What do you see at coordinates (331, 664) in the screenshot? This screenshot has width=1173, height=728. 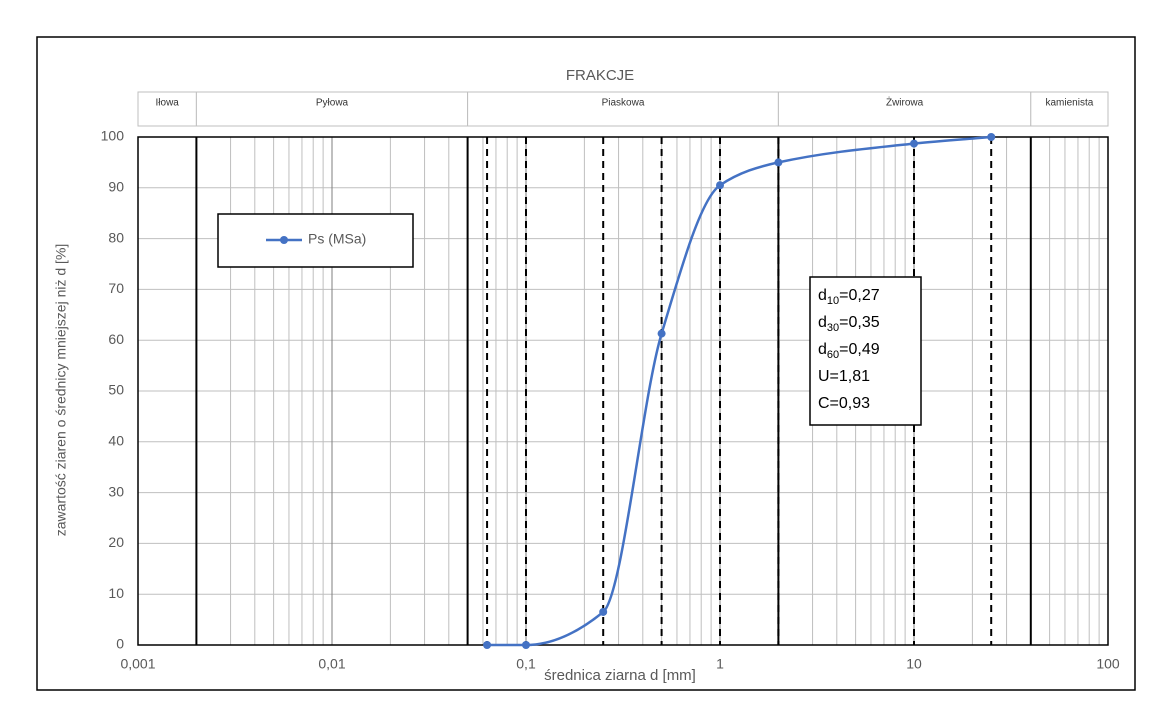 I see `x-tick-label: 0,01` at bounding box center [331, 664].